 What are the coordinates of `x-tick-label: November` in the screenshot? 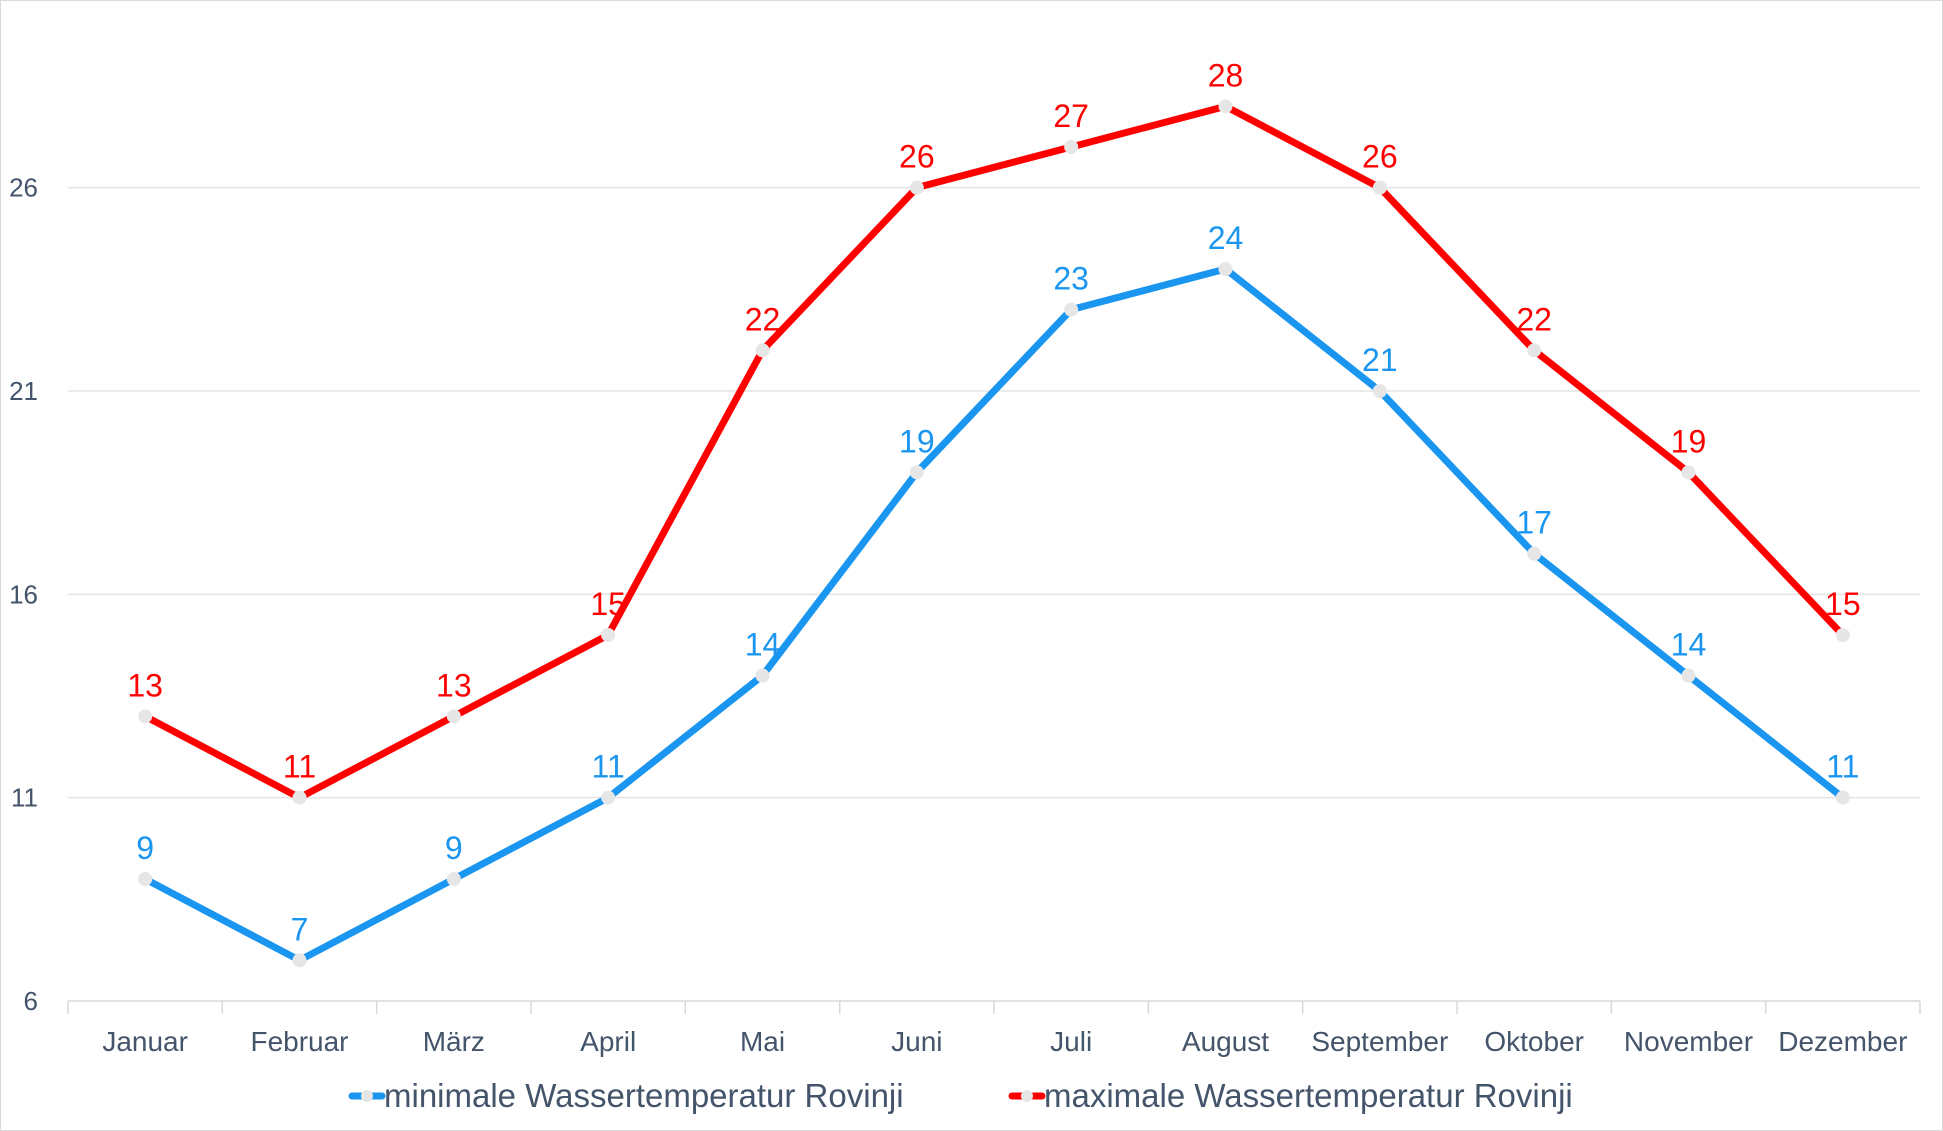 It's located at (1688, 1041).